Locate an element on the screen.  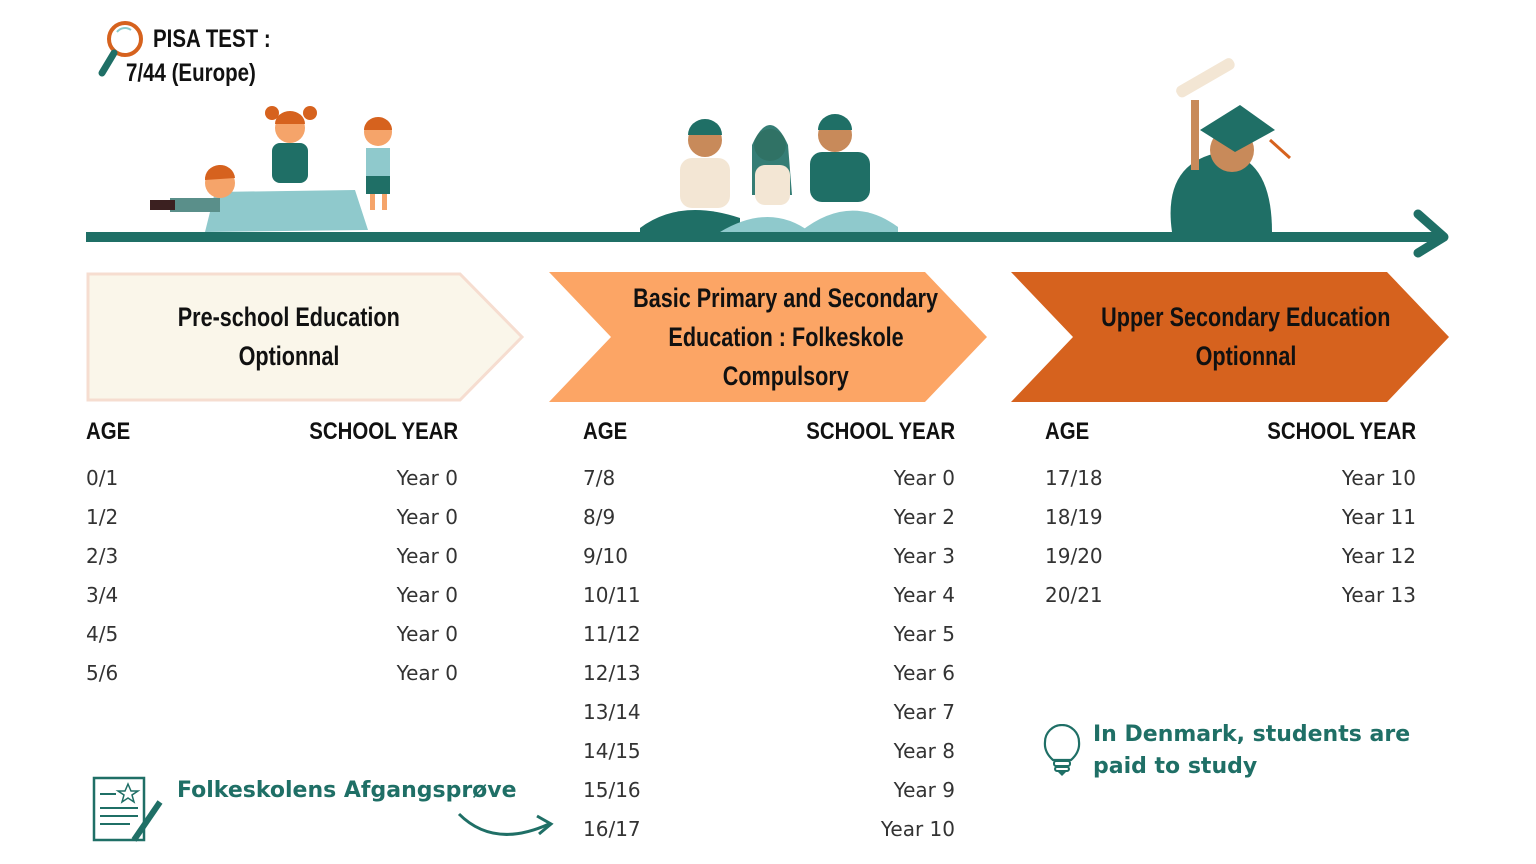
age-cell: 4/5 is located at coordinates (102, 634).